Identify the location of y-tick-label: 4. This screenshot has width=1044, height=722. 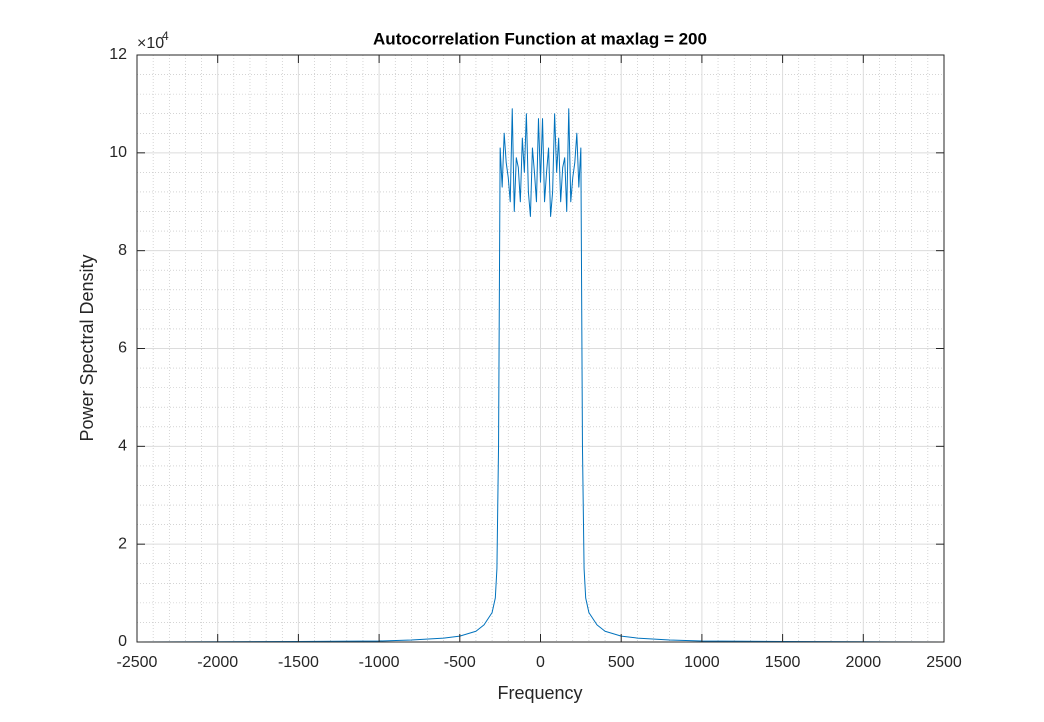
(122, 446).